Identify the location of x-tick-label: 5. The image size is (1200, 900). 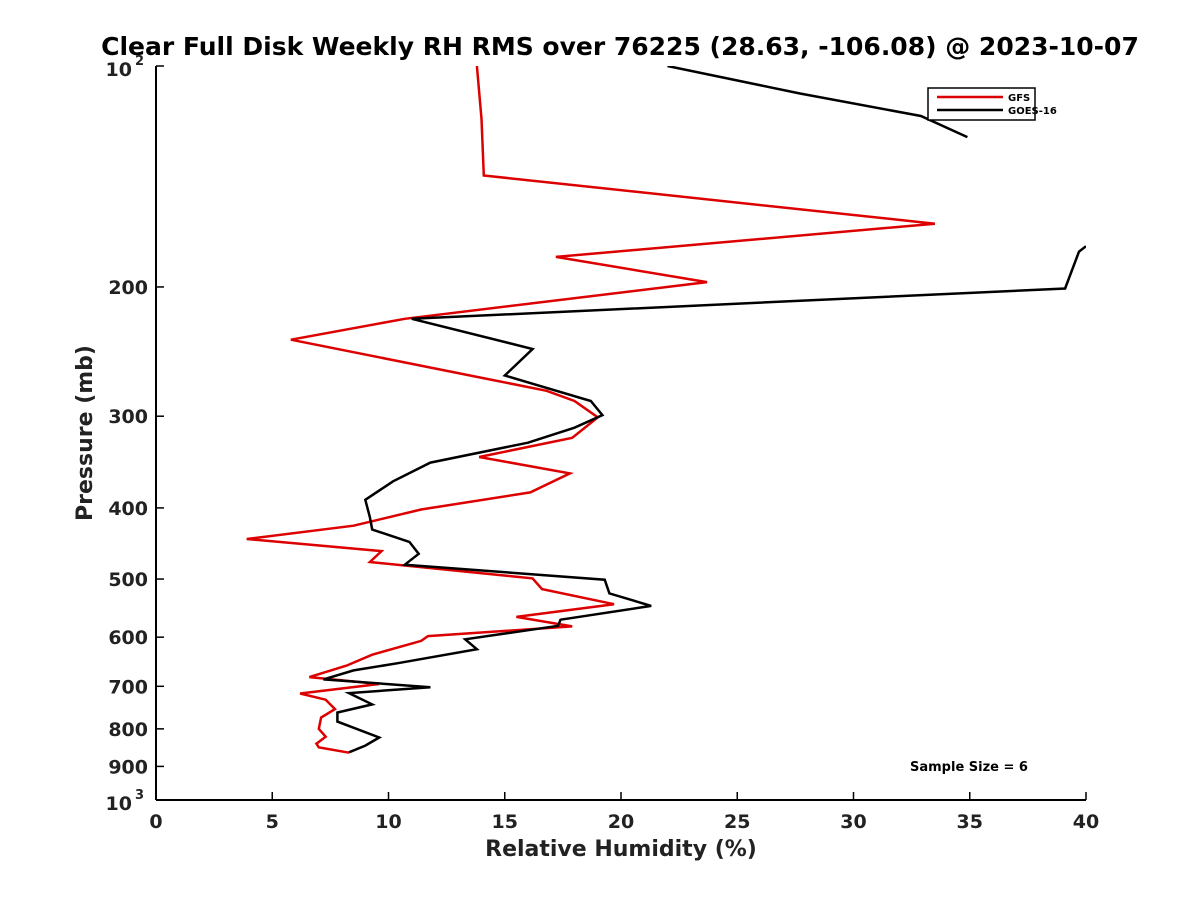
(272, 822).